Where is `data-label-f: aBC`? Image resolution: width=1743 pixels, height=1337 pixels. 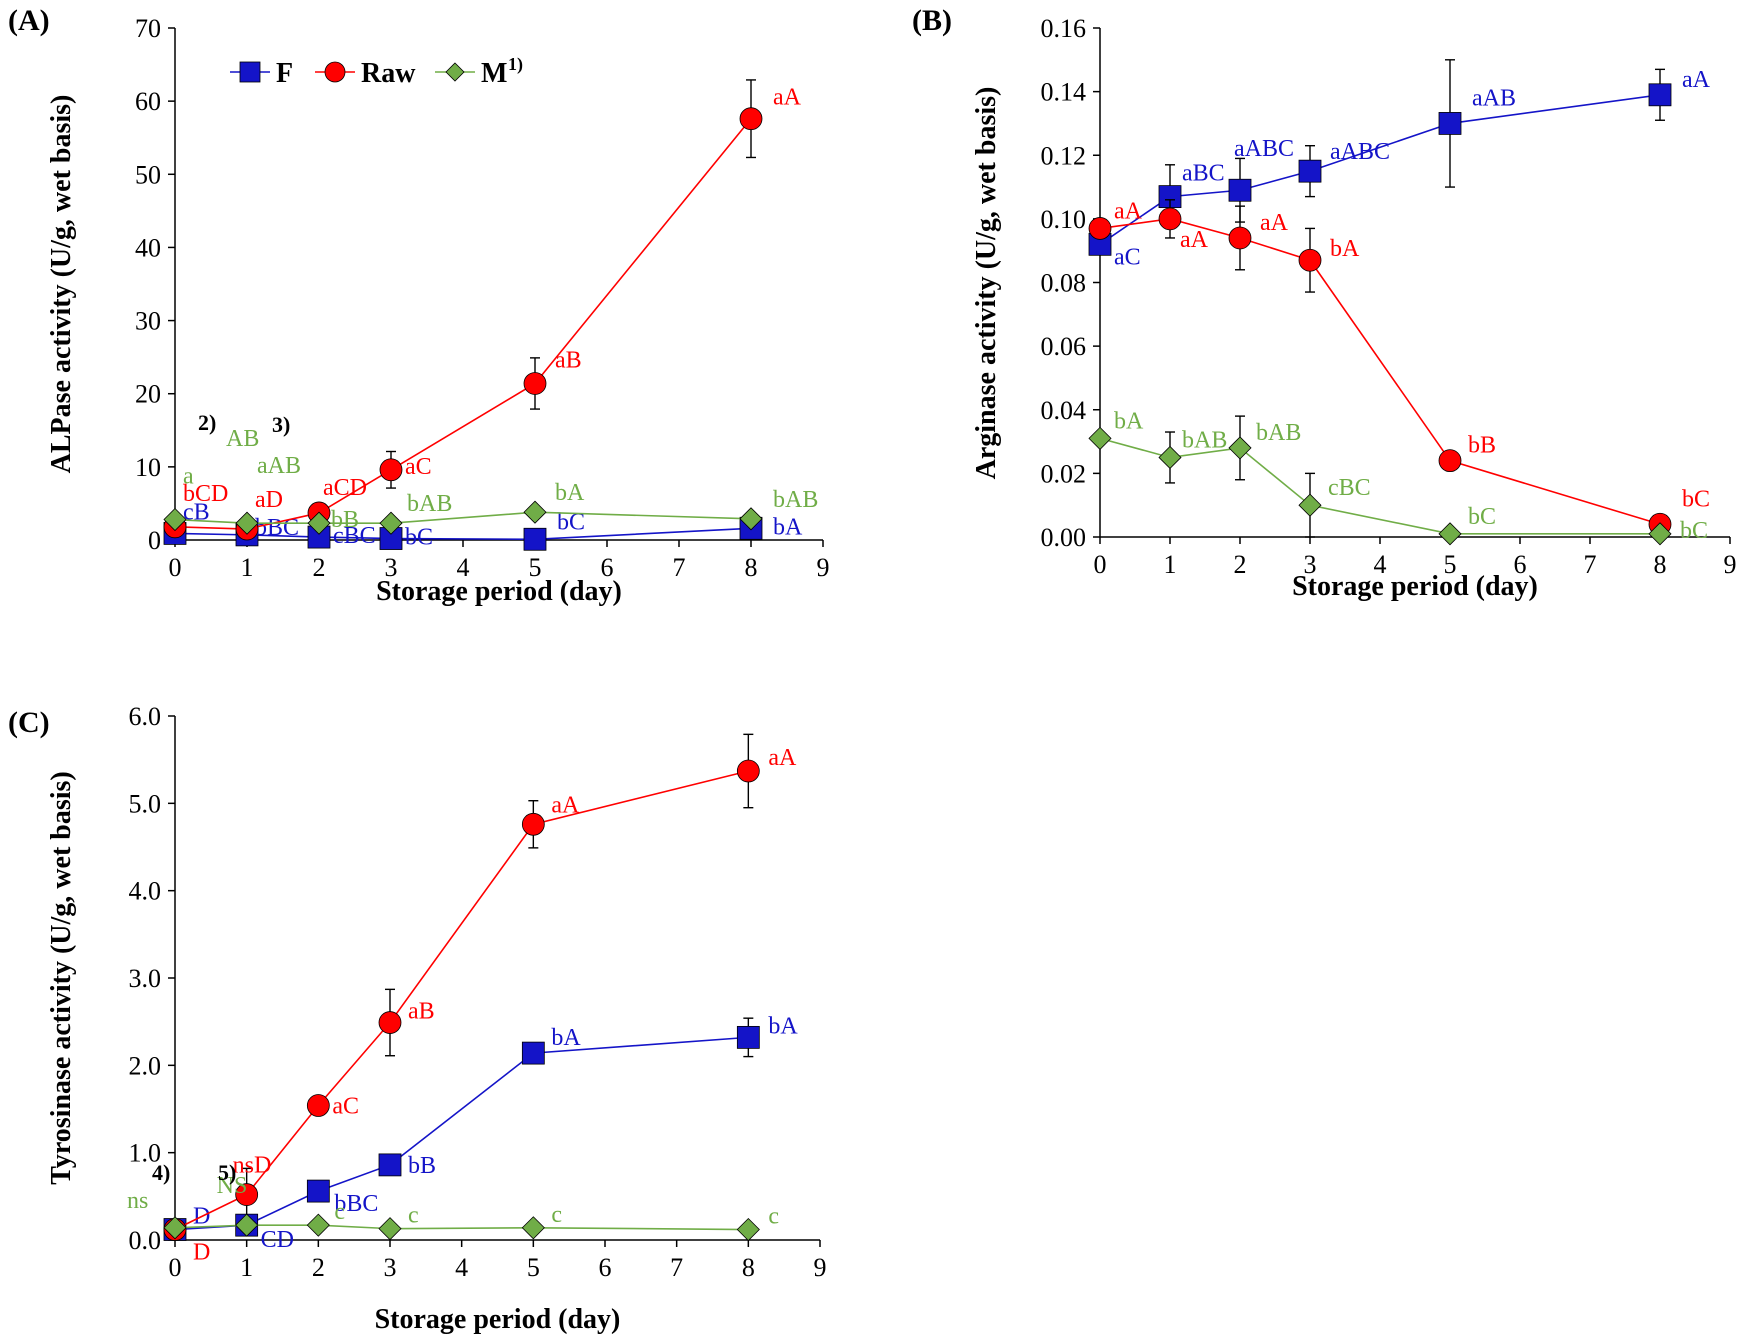 data-label-f: aBC is located at coordinates (1203, 174).